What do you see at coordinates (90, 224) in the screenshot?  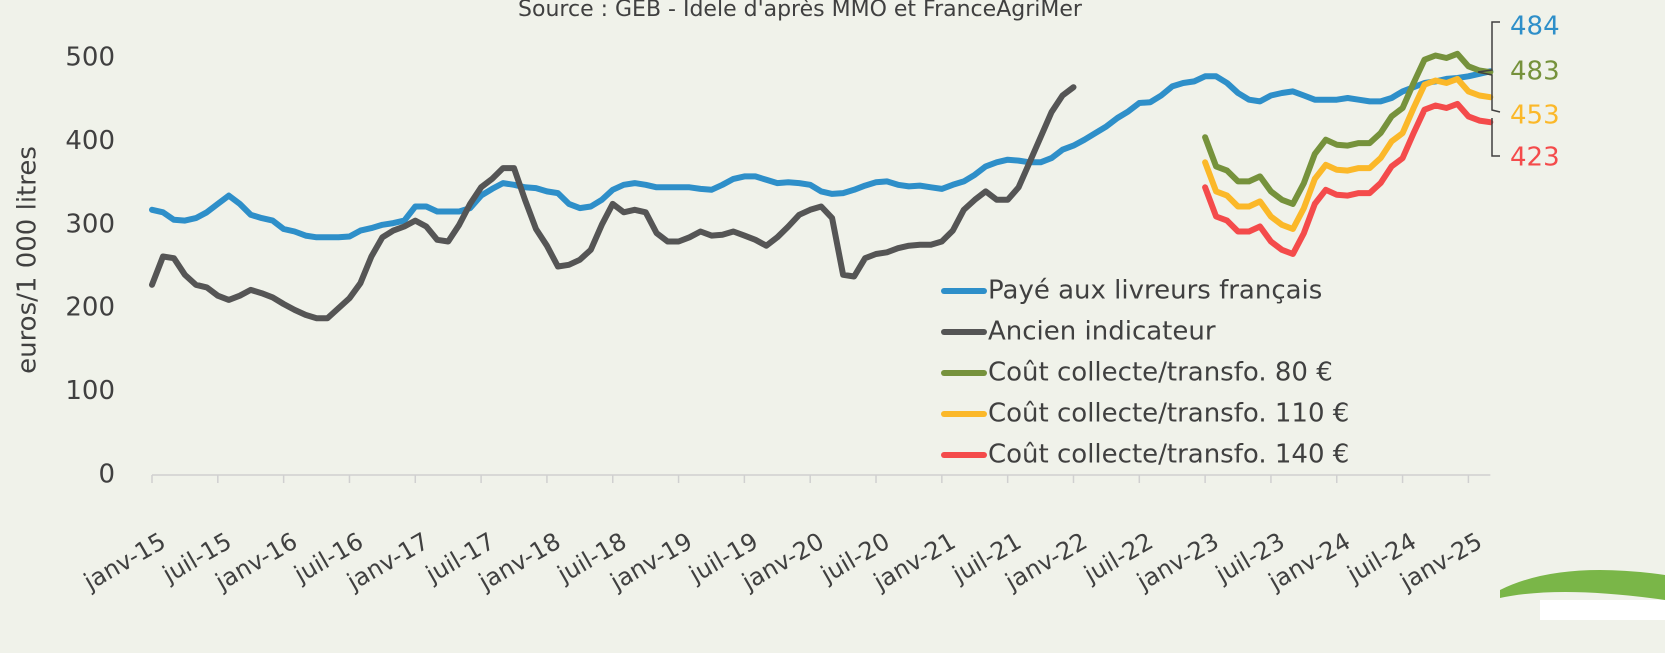 I see `y-tick-label: 300` at bounding box center [90, 224].